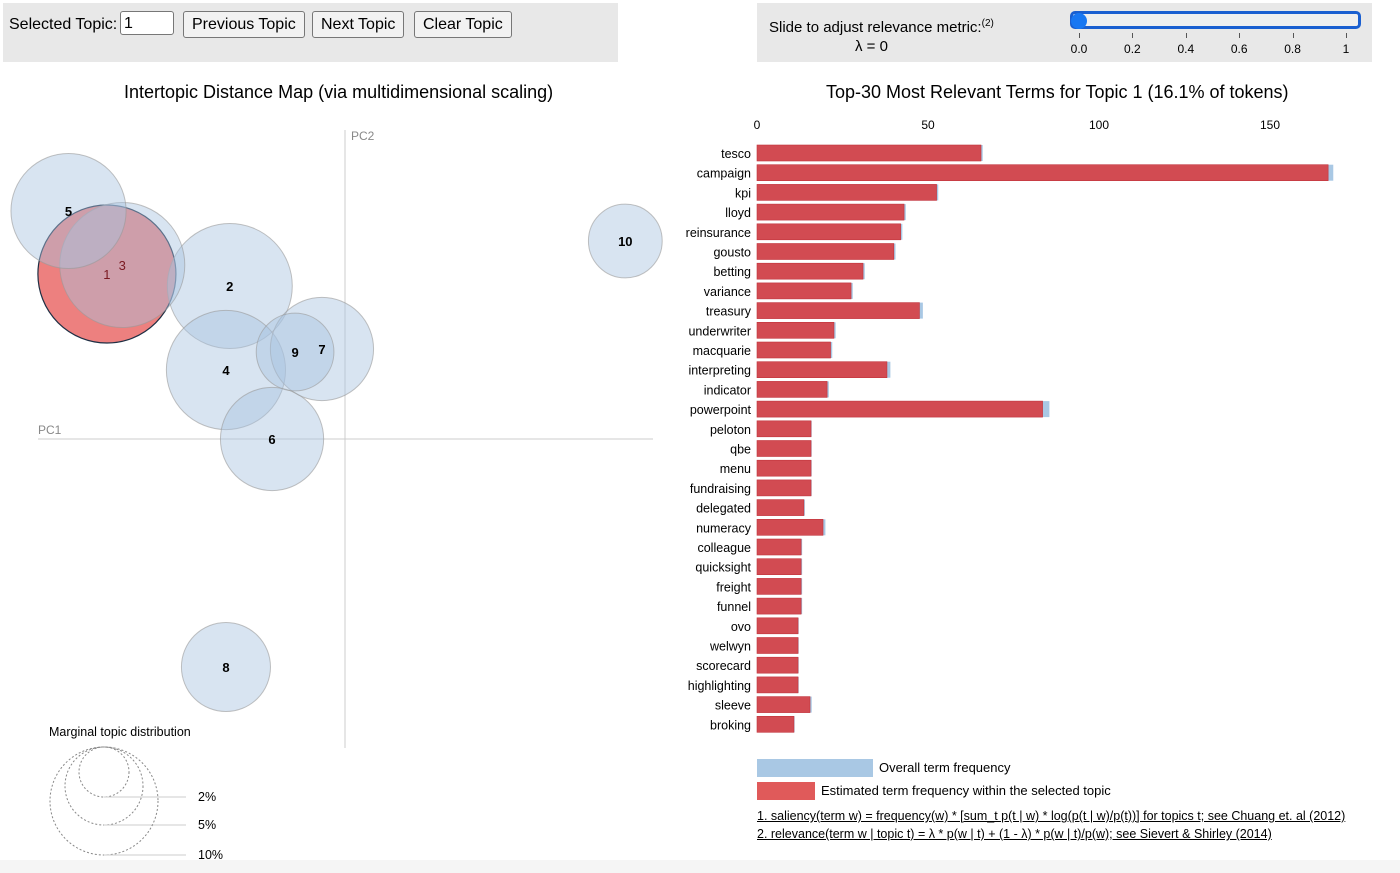 This screenshot has height=873, width=1400. I want to click on term-label: ovo, so click(741, 627).